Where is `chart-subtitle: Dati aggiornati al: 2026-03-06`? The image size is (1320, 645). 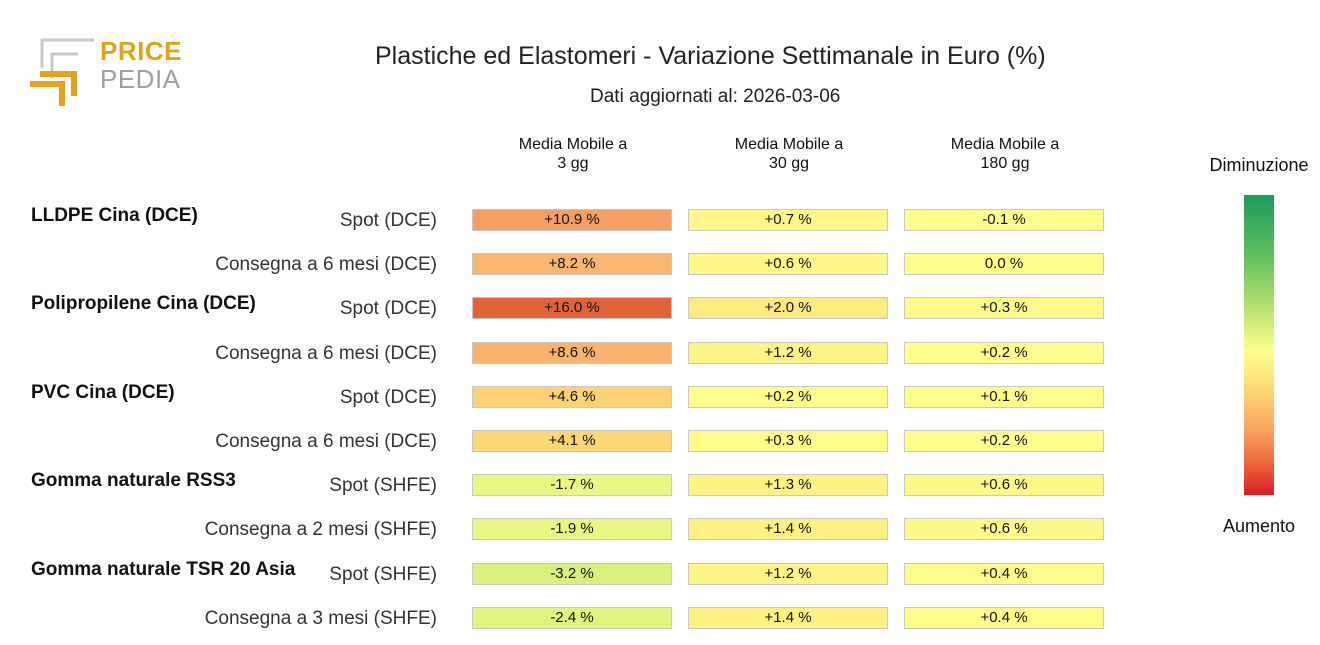 chart-subtitle: Dati aggiornati al: 2026-03-06 is located at coordinates (715, 96).